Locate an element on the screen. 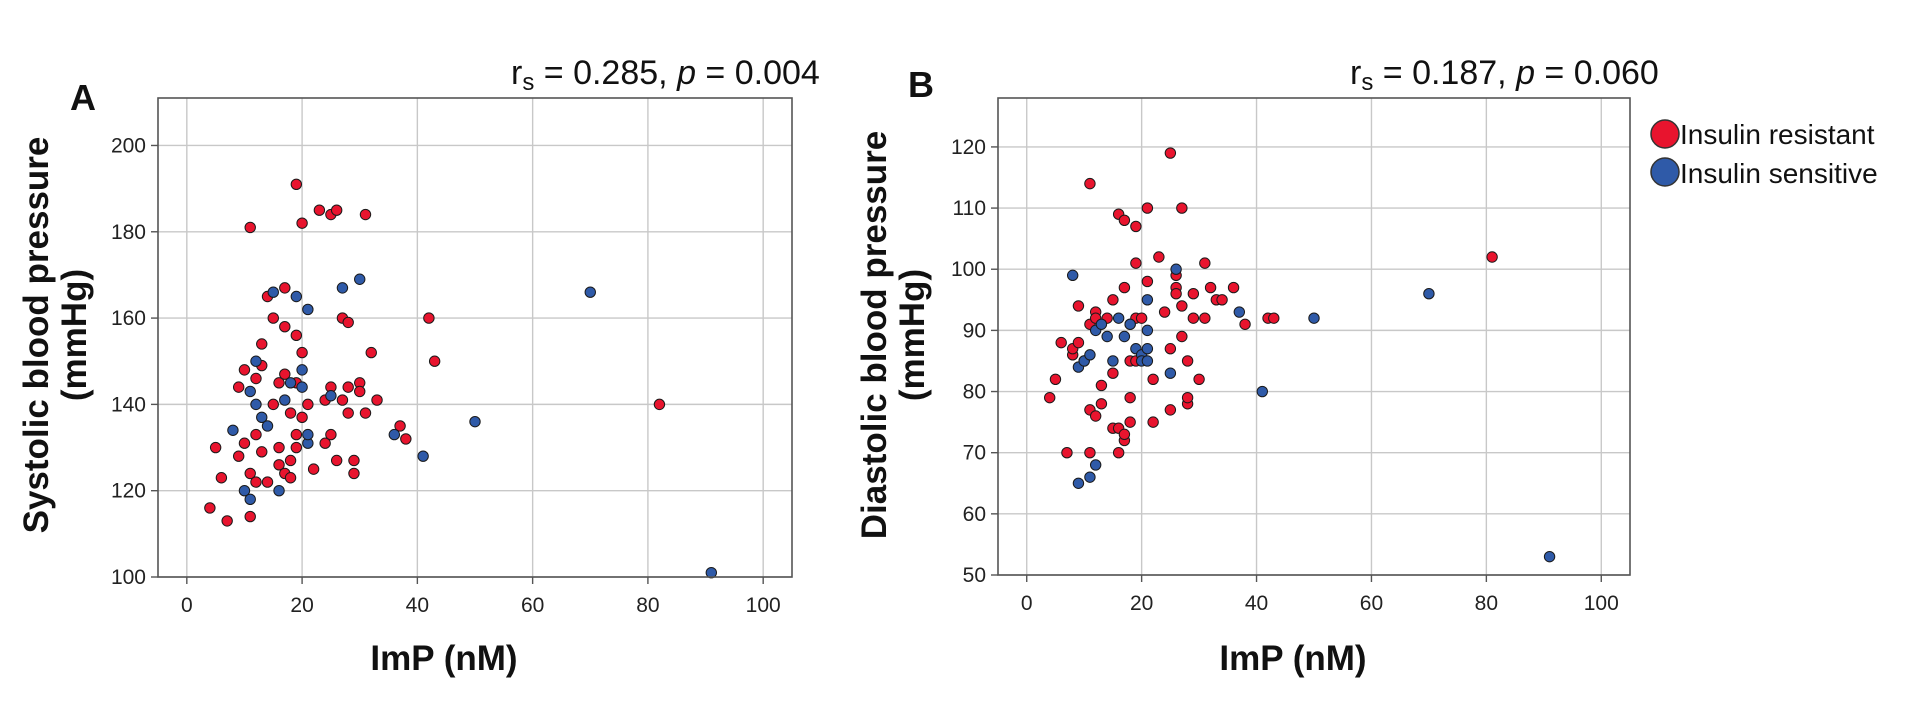  y-tick-label: 140 is located at coordinates (128, 404).